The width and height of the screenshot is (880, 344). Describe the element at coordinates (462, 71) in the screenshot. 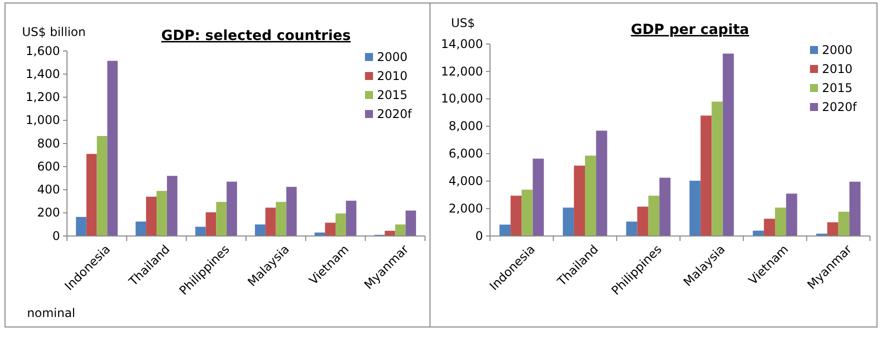

I see `y-tick-label: 12,000` at that location.